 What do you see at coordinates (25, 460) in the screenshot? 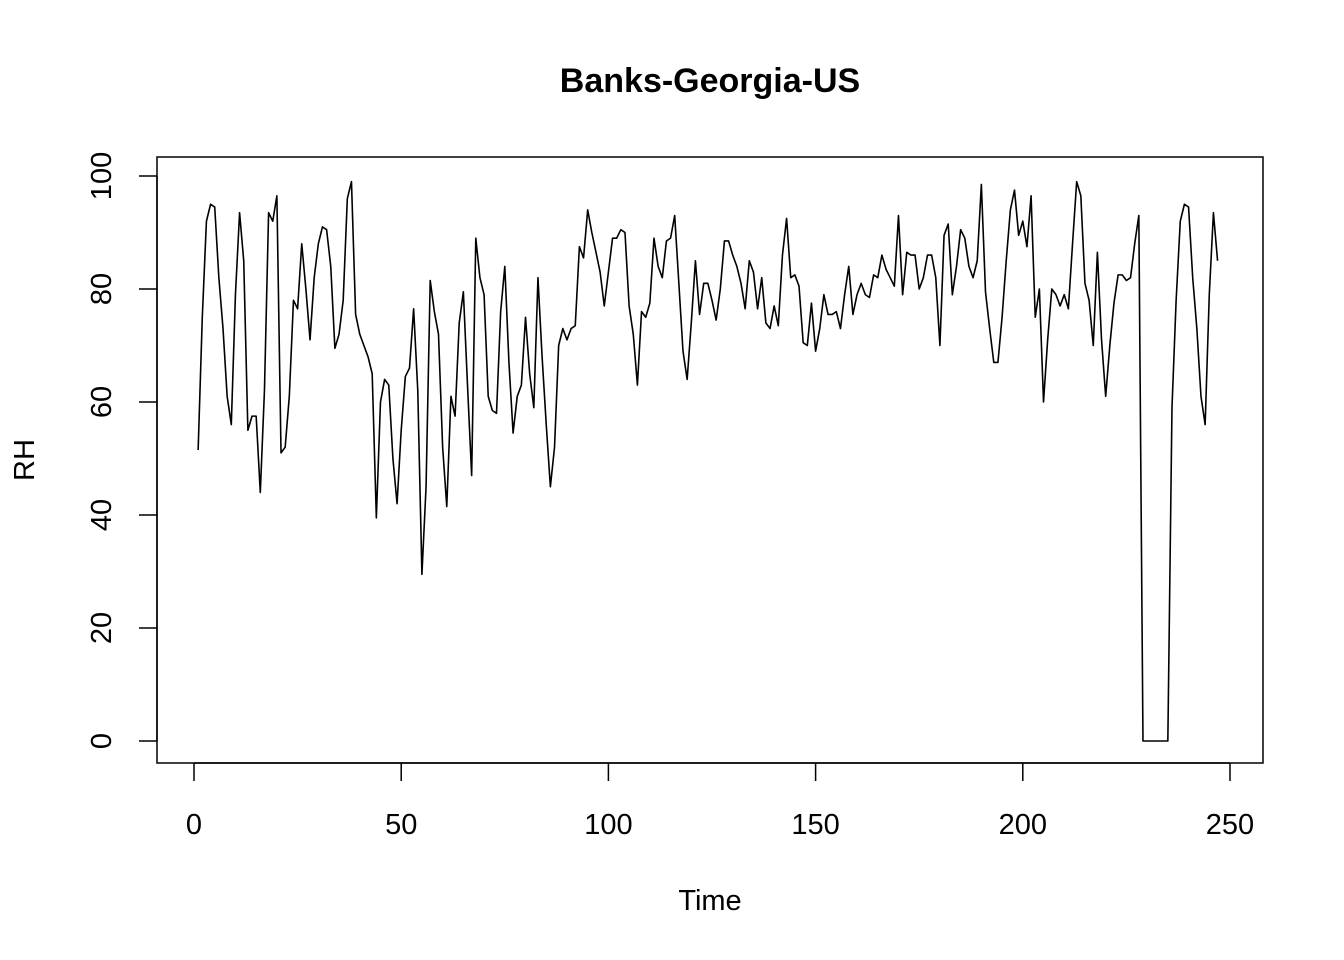
I see `y-axis-label: RH` at bounding box center [25, 460].